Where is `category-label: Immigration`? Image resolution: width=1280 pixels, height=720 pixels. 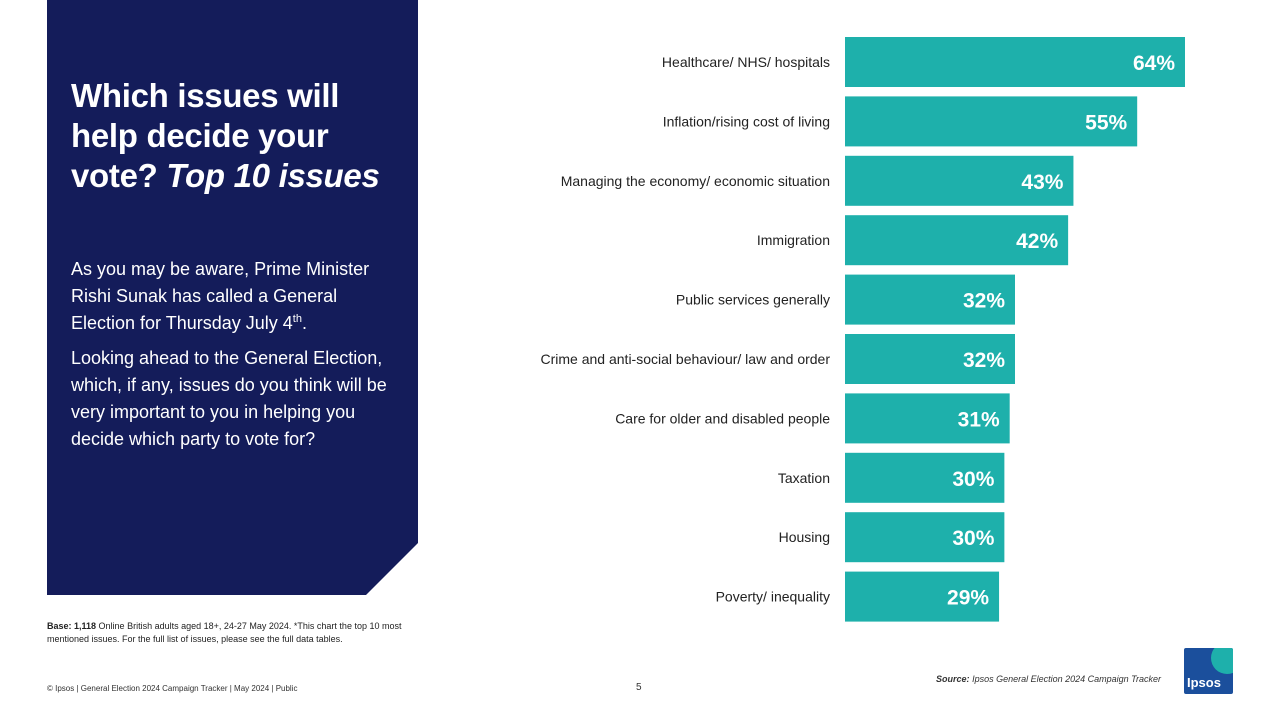
category-label: Immigration is located at coordinates (793, 240).